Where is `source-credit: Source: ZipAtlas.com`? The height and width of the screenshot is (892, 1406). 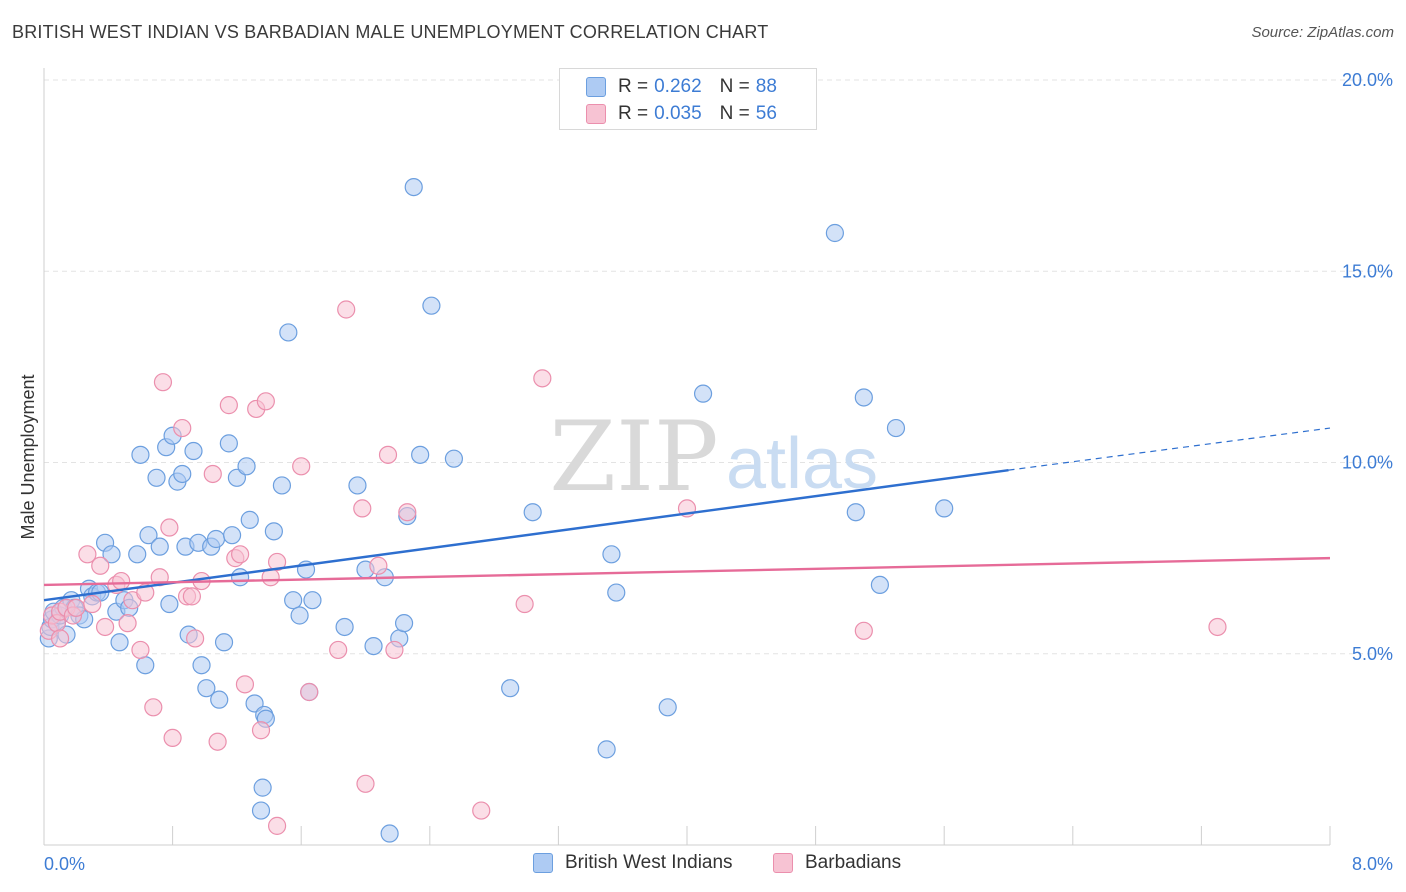 source-credit: Source: ZipAtlas.com is located at coordinates (1322, 32).